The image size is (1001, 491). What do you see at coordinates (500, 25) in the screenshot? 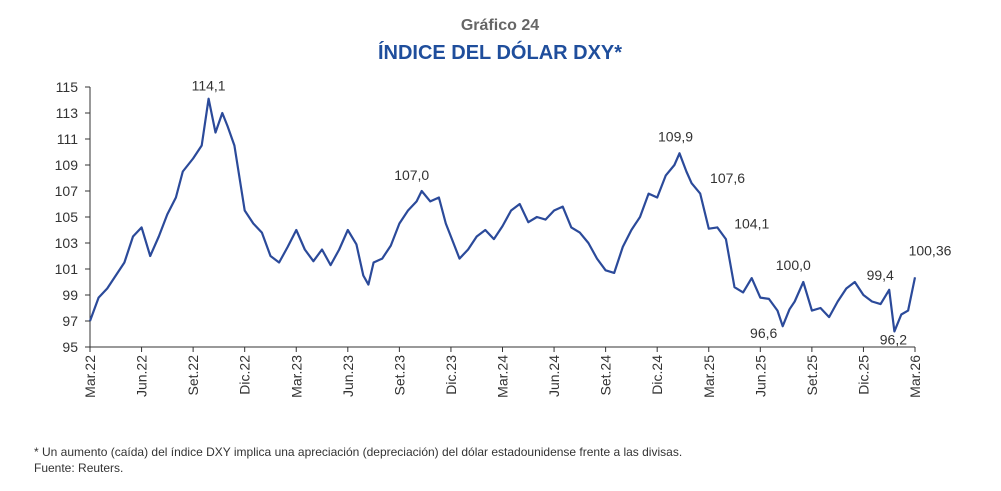
I see `chart-subtitle: Gráfico 24` at bounding box center [500, 25].